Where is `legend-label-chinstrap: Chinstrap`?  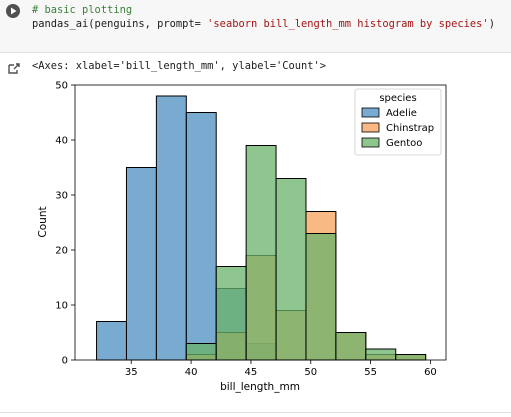
legend-label-chinstrap: Chinstrap is located at coordinates (410, 128).